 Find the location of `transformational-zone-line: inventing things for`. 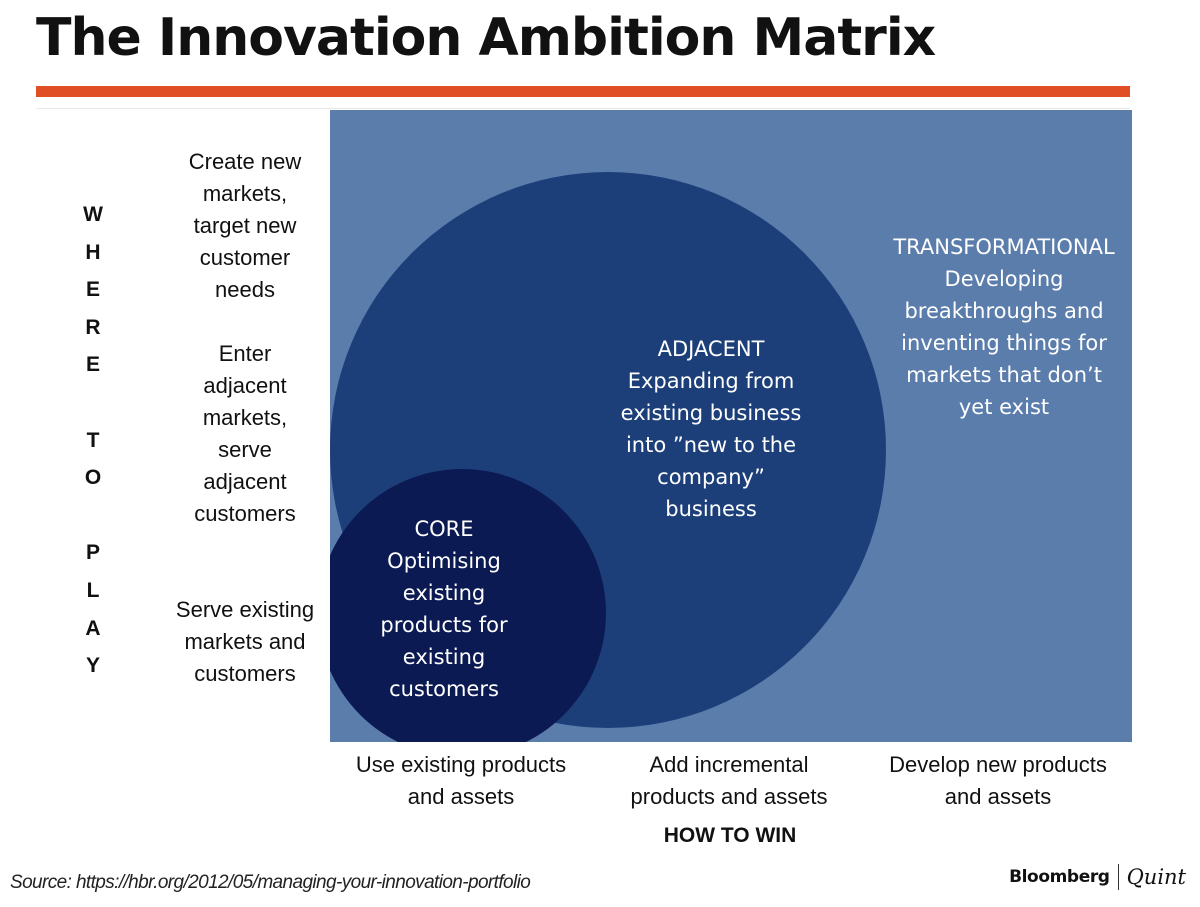

transformational-zone-line: inventing things for is located at coordinates (1004, 343).